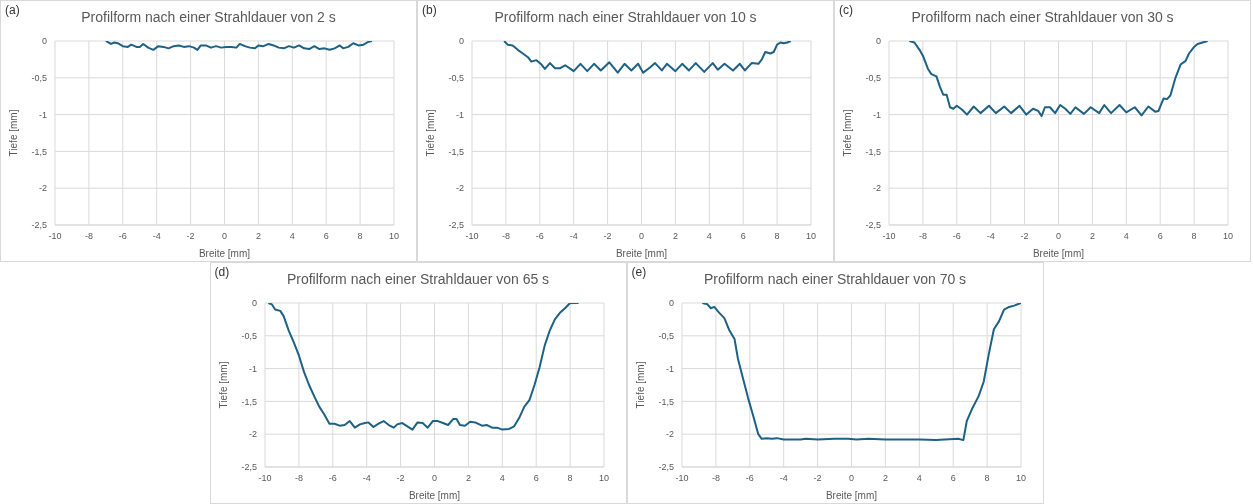  Describe the element at coordinates (846, 10) in the screenshot. I see `text: (c)` at that location.